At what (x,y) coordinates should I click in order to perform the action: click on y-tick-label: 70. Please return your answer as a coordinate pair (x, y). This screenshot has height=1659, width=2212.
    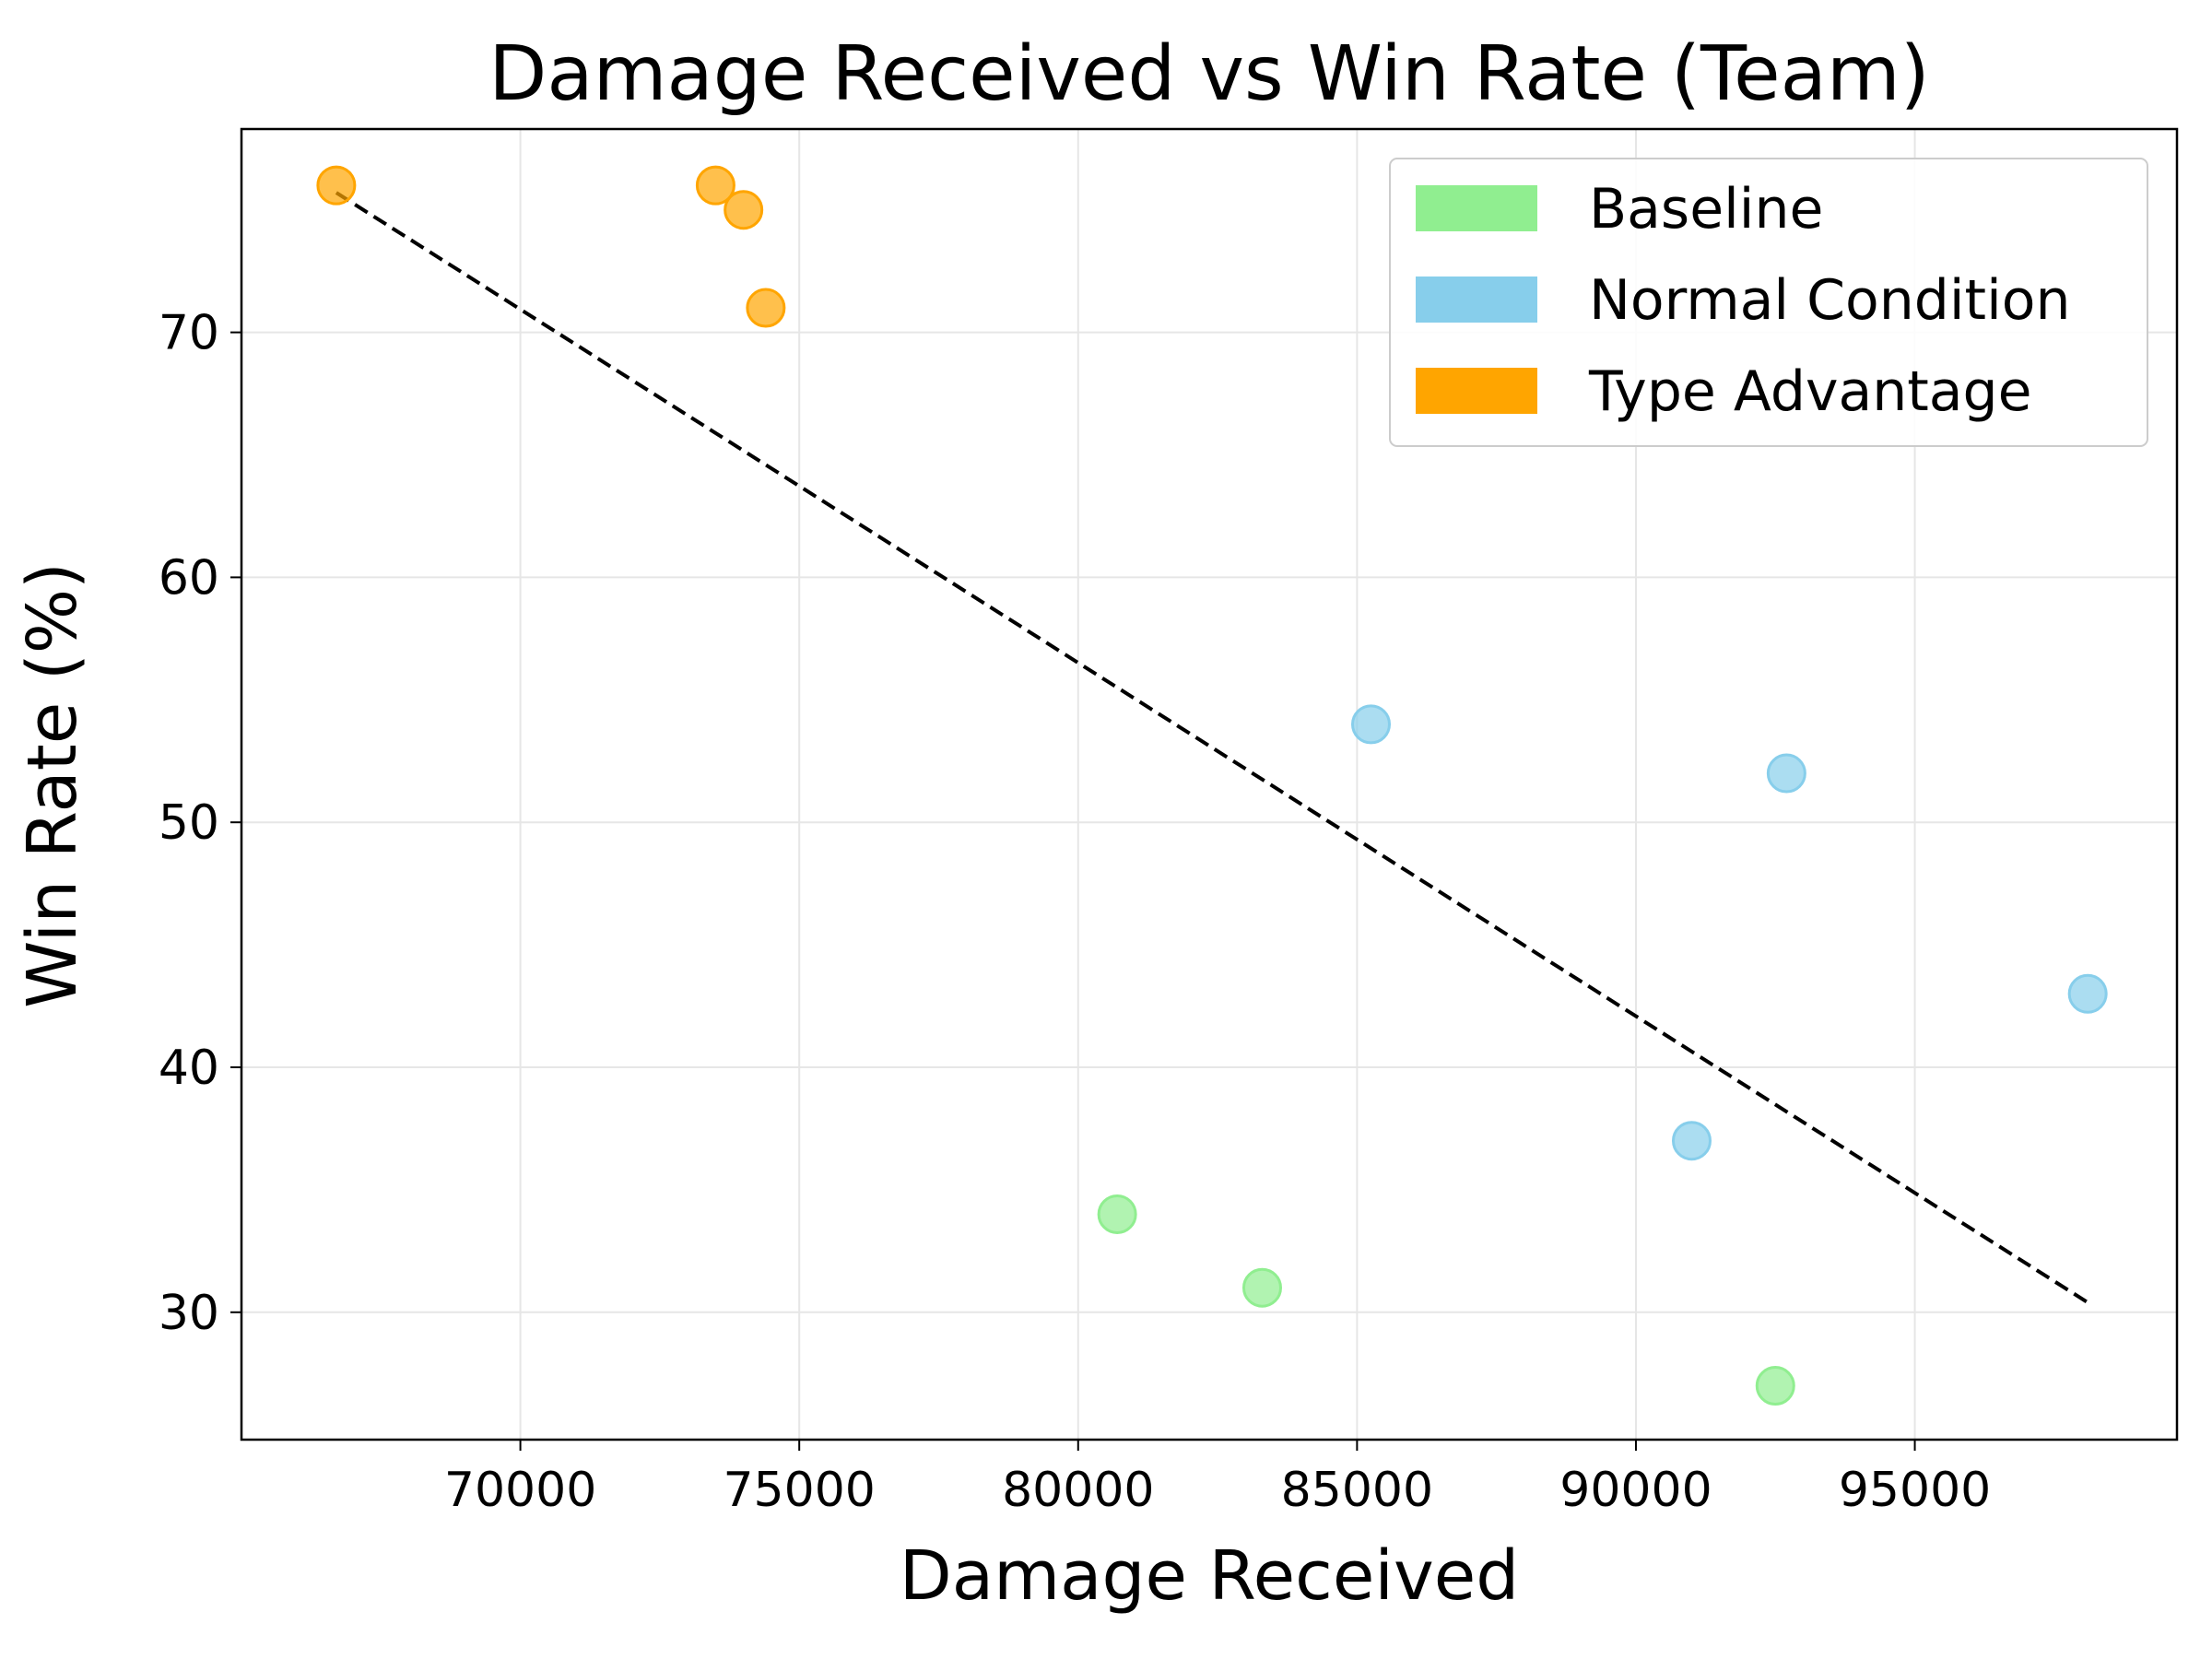
    Looking at the image, I should click on (189, 333).